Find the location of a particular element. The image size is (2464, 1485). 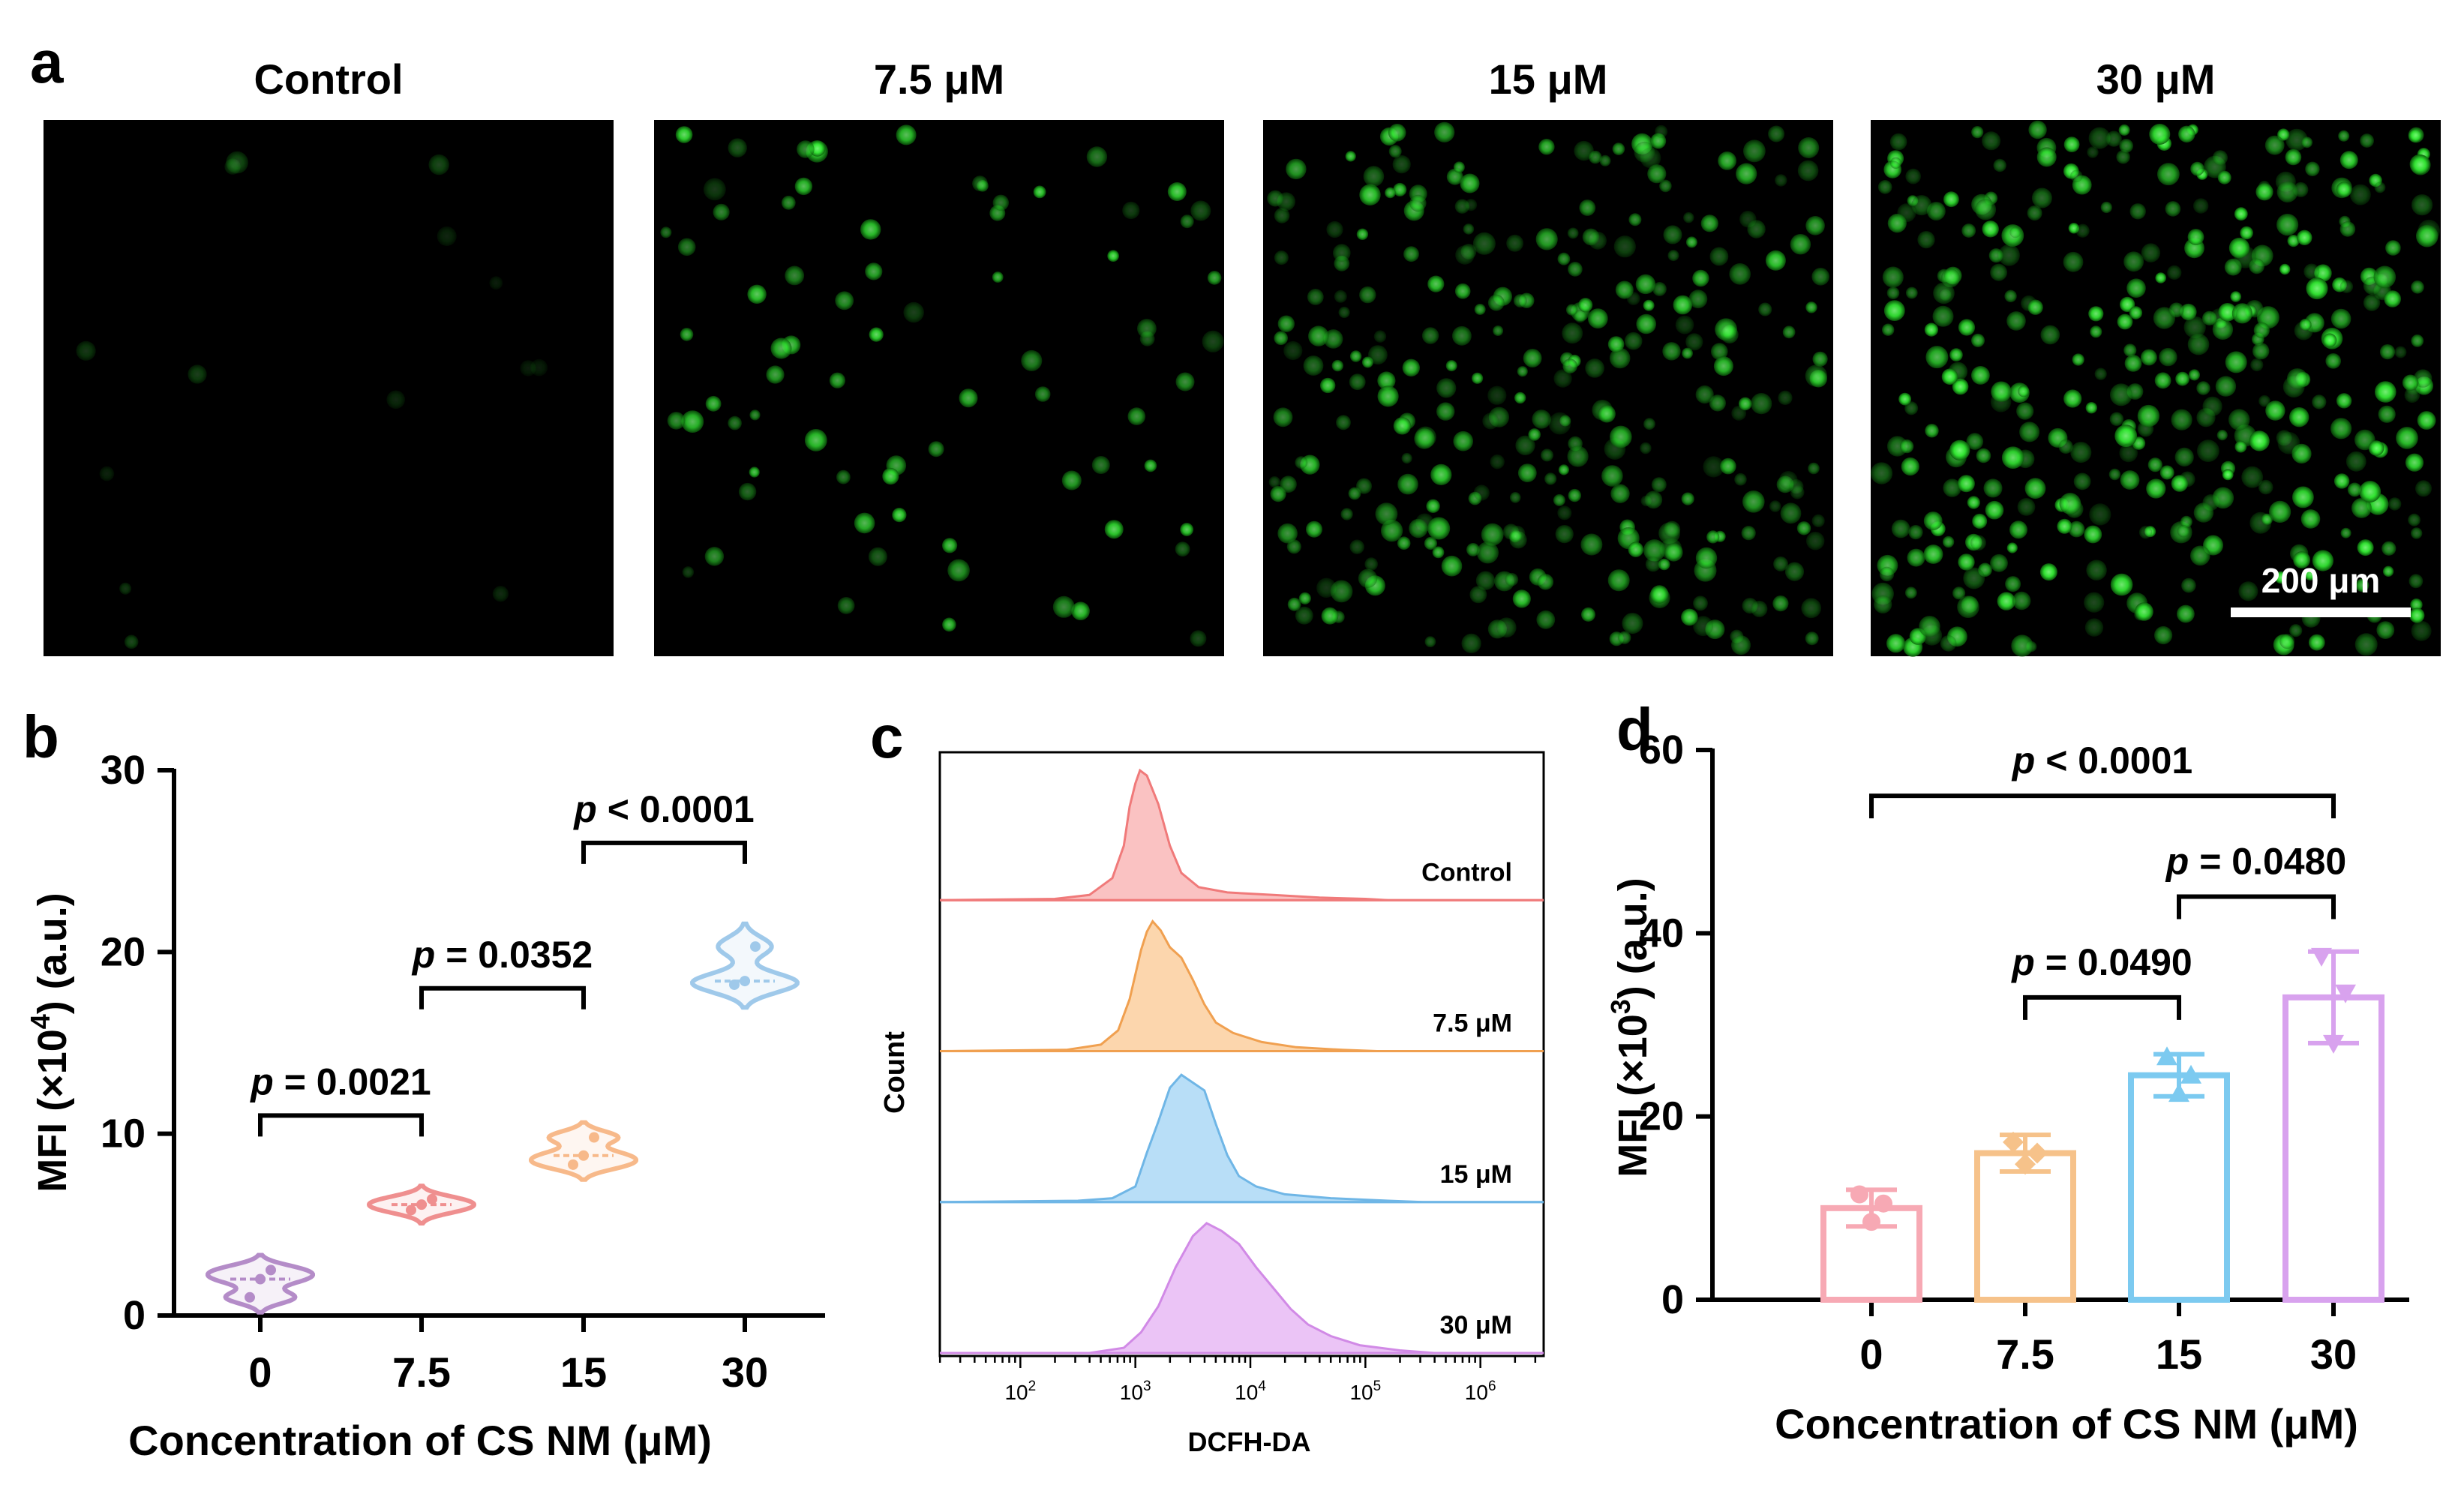

tick-exponent: 2 is located at coordinates (1032, 1386).